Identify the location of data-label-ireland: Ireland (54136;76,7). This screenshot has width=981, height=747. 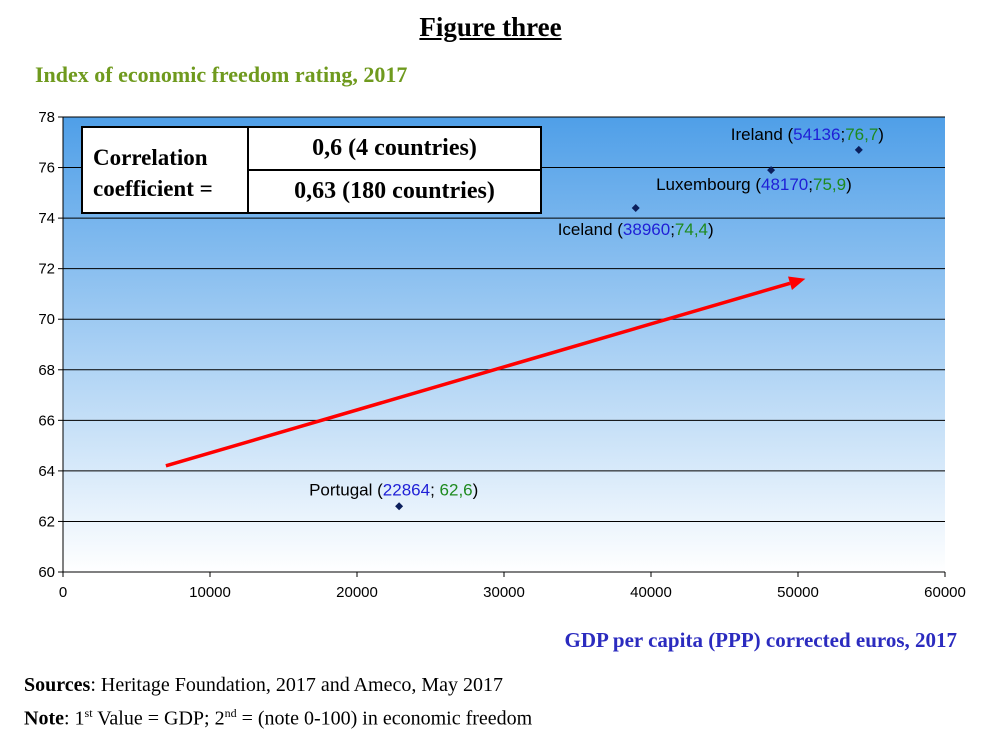
(807, 134).